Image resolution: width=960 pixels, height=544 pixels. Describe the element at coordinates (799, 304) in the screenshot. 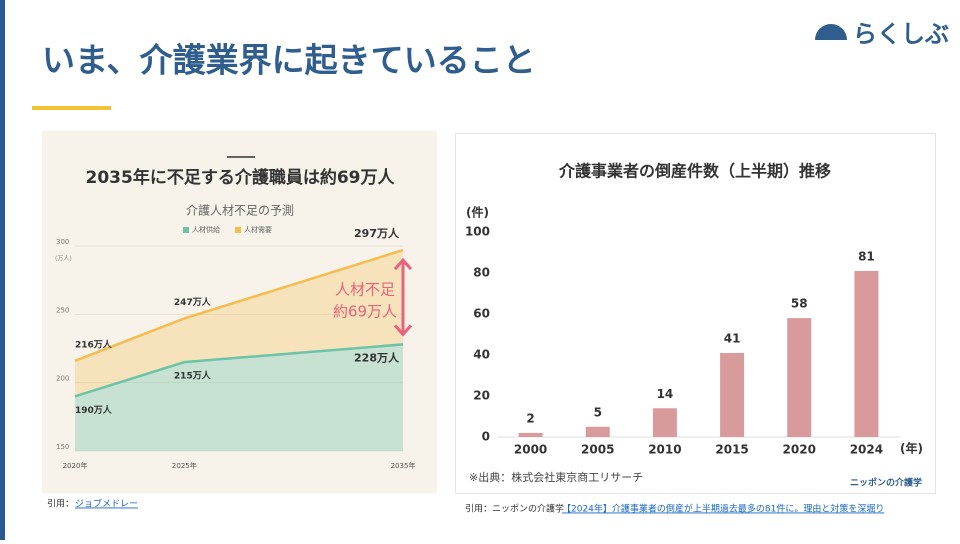

I see `value-label: 58` at that location.